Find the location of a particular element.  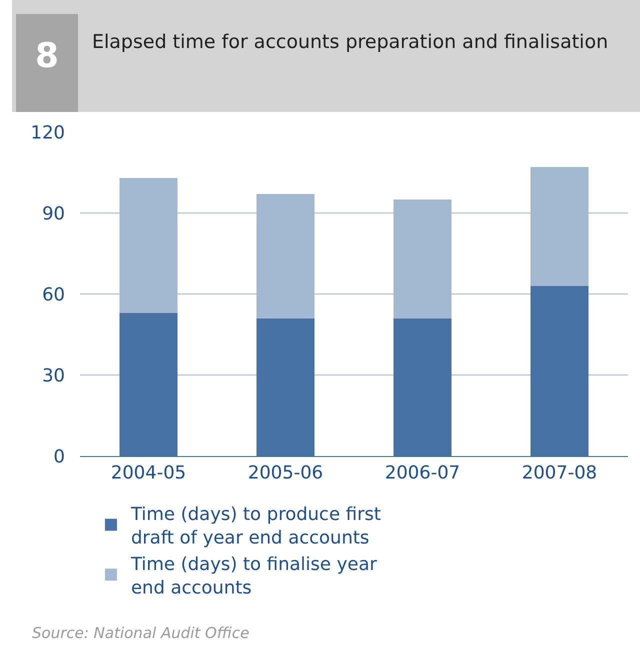

y-tick-label: 0 is located at coordinates (59, 457).